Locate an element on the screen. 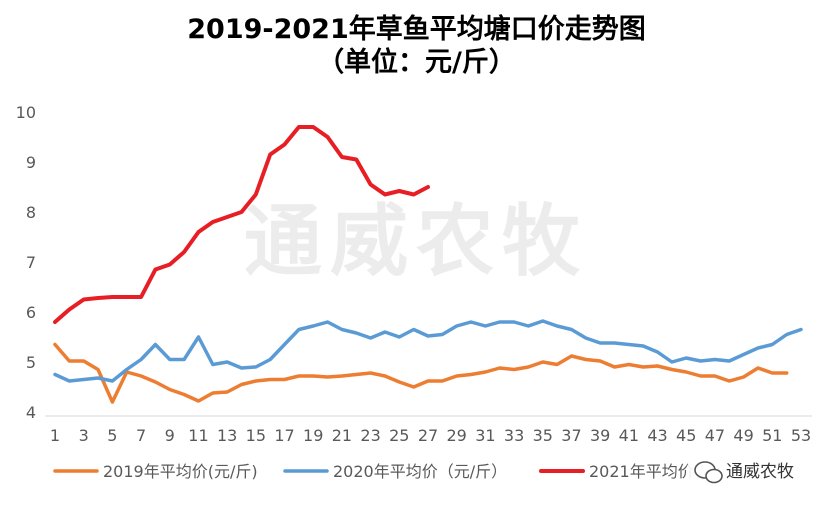  x-tick-label: 9 is located at coordinates (170, 435).